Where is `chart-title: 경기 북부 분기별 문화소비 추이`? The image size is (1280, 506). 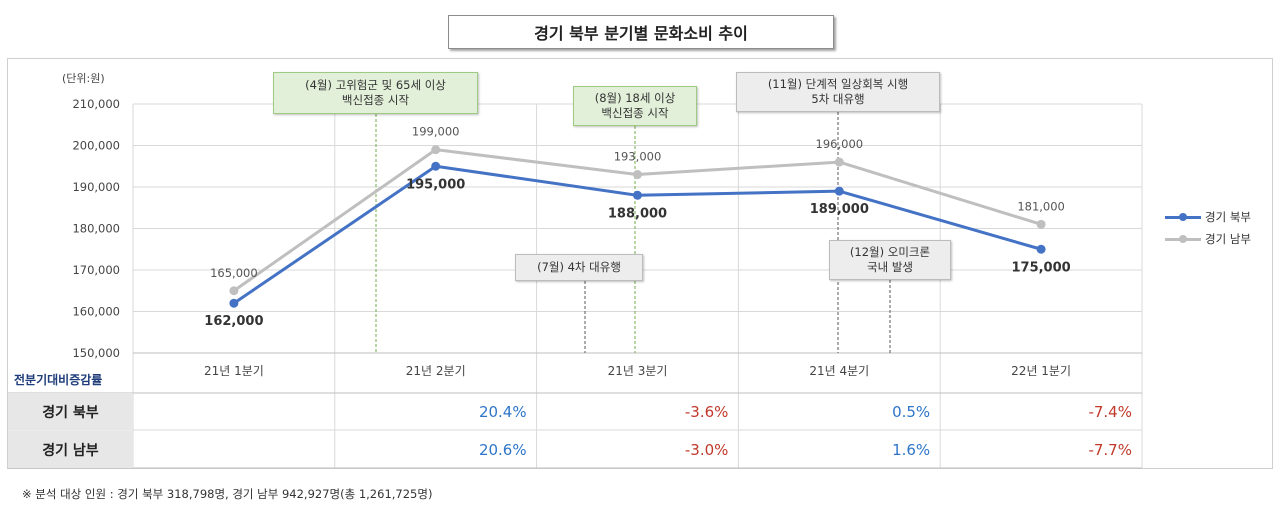
chart-title: 경기 북부 분기별 문화소비 추이 is located at coordinates (641, 32).